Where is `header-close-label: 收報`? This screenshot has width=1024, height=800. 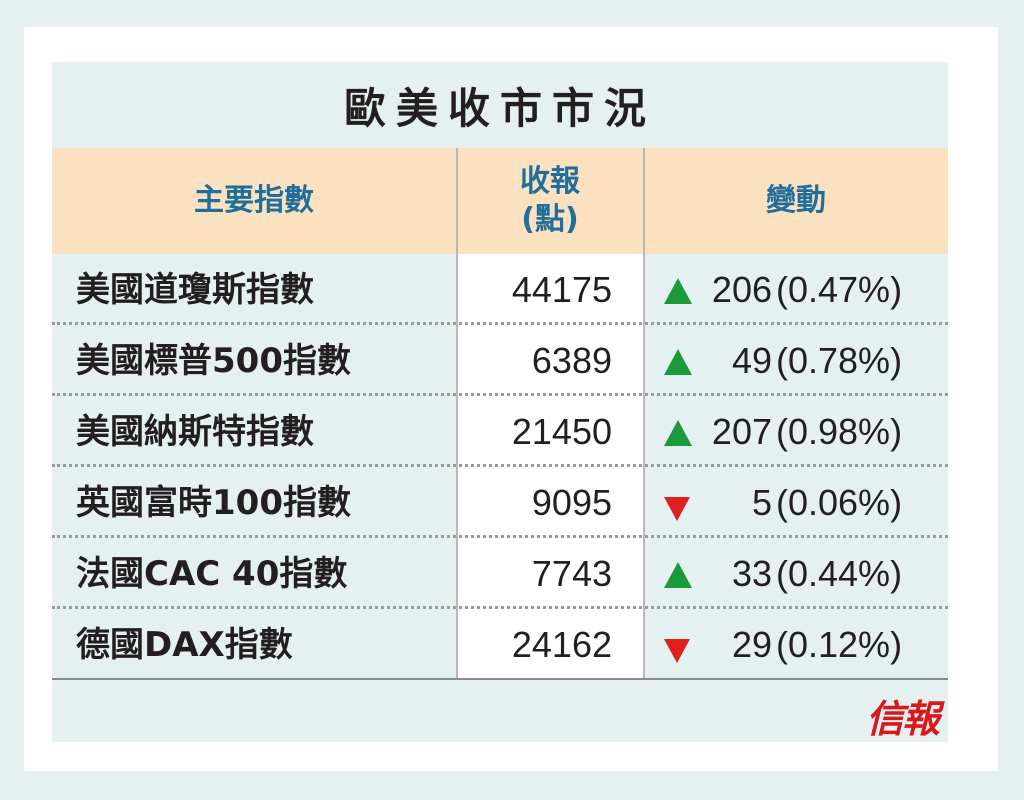 header-close-label: 收報 is located at coordinates (550, 181).